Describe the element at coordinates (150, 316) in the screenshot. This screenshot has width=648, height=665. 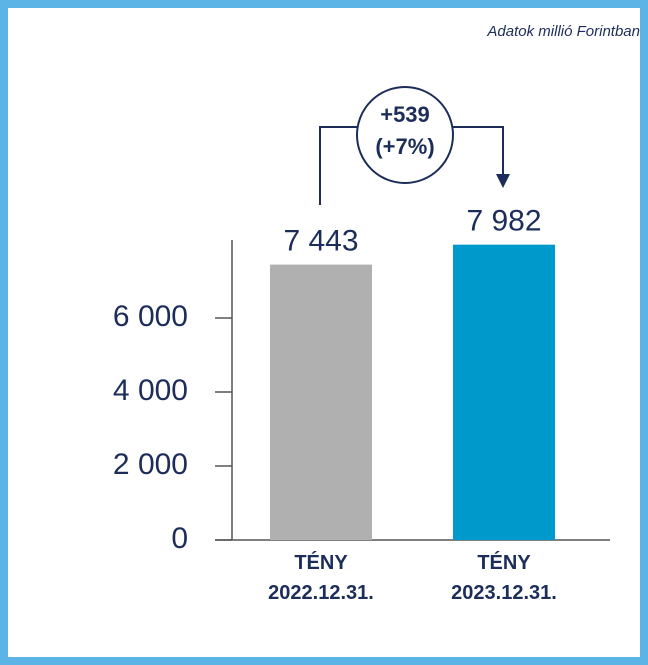
I see `y-tick-label: 6 000` at that location.